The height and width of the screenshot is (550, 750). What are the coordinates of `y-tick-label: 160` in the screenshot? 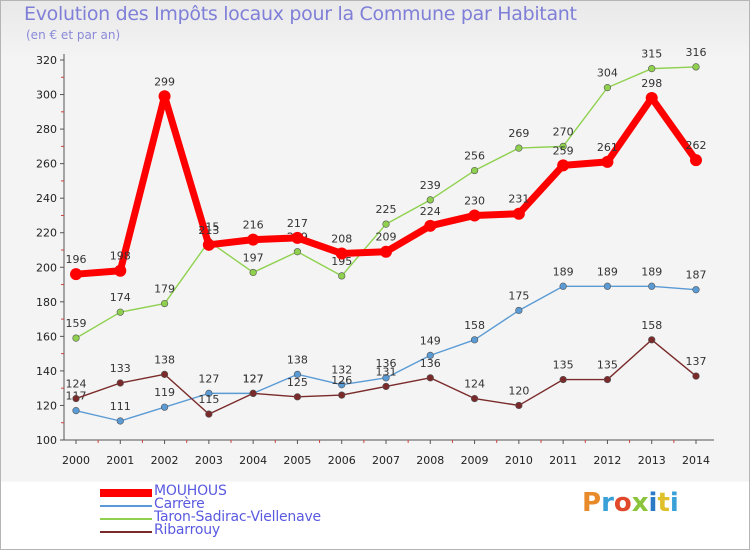 It's located at (46, 336).